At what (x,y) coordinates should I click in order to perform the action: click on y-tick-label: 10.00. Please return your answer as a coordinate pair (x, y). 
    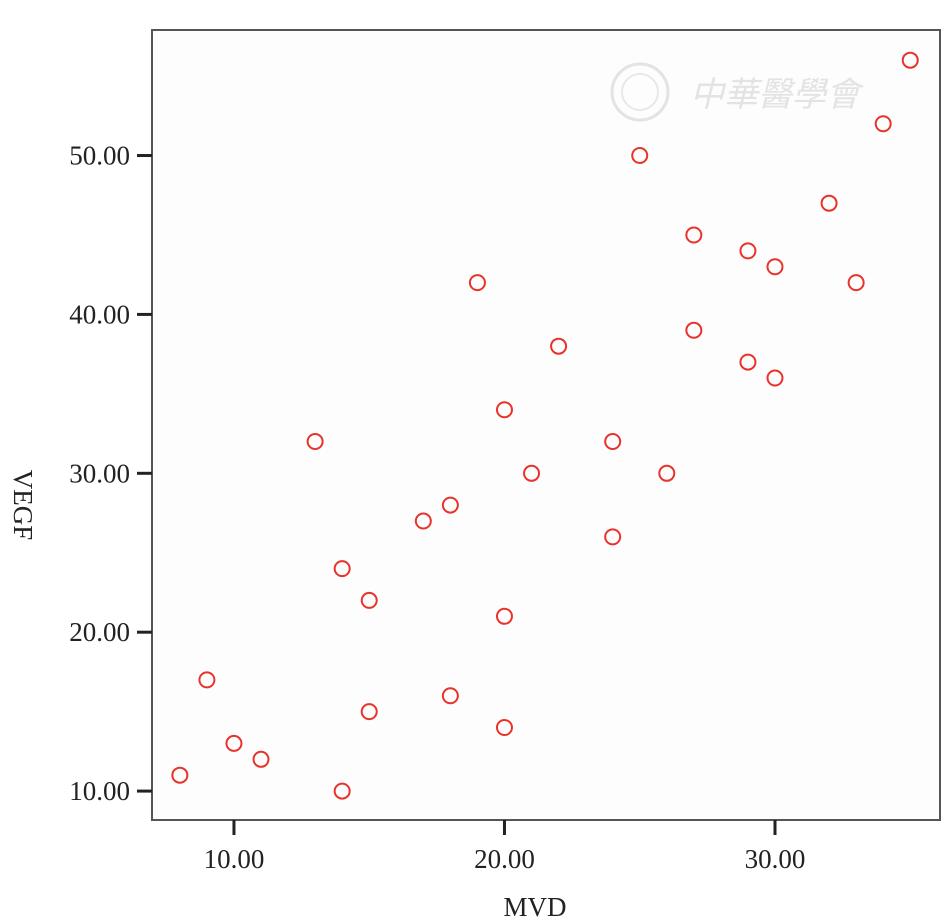
    Looking at the image, I should click on (99, 791).